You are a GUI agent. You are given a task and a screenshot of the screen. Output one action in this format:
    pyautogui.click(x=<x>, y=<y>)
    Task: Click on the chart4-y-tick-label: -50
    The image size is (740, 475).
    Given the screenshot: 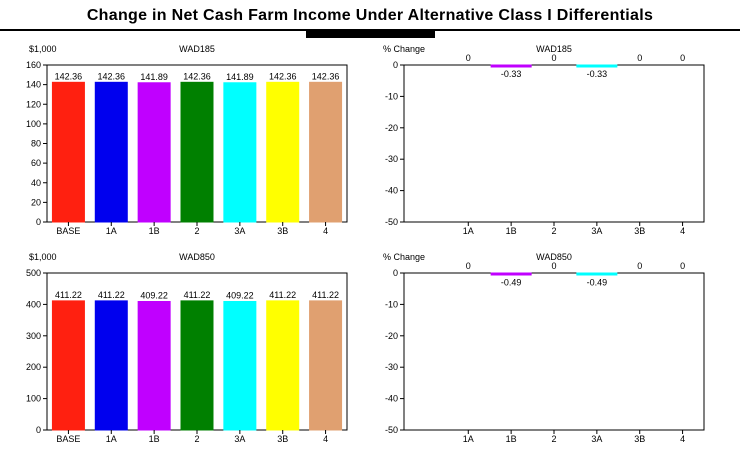 What is the action you would take?
    pyautogui.click(x=391, y=430)
    